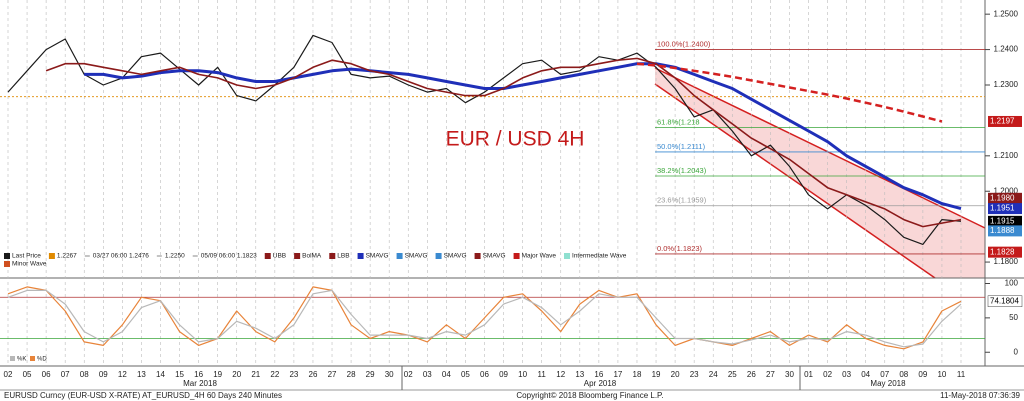  I want to click on y-tick-label: 1.2100, so click(1006, 155).